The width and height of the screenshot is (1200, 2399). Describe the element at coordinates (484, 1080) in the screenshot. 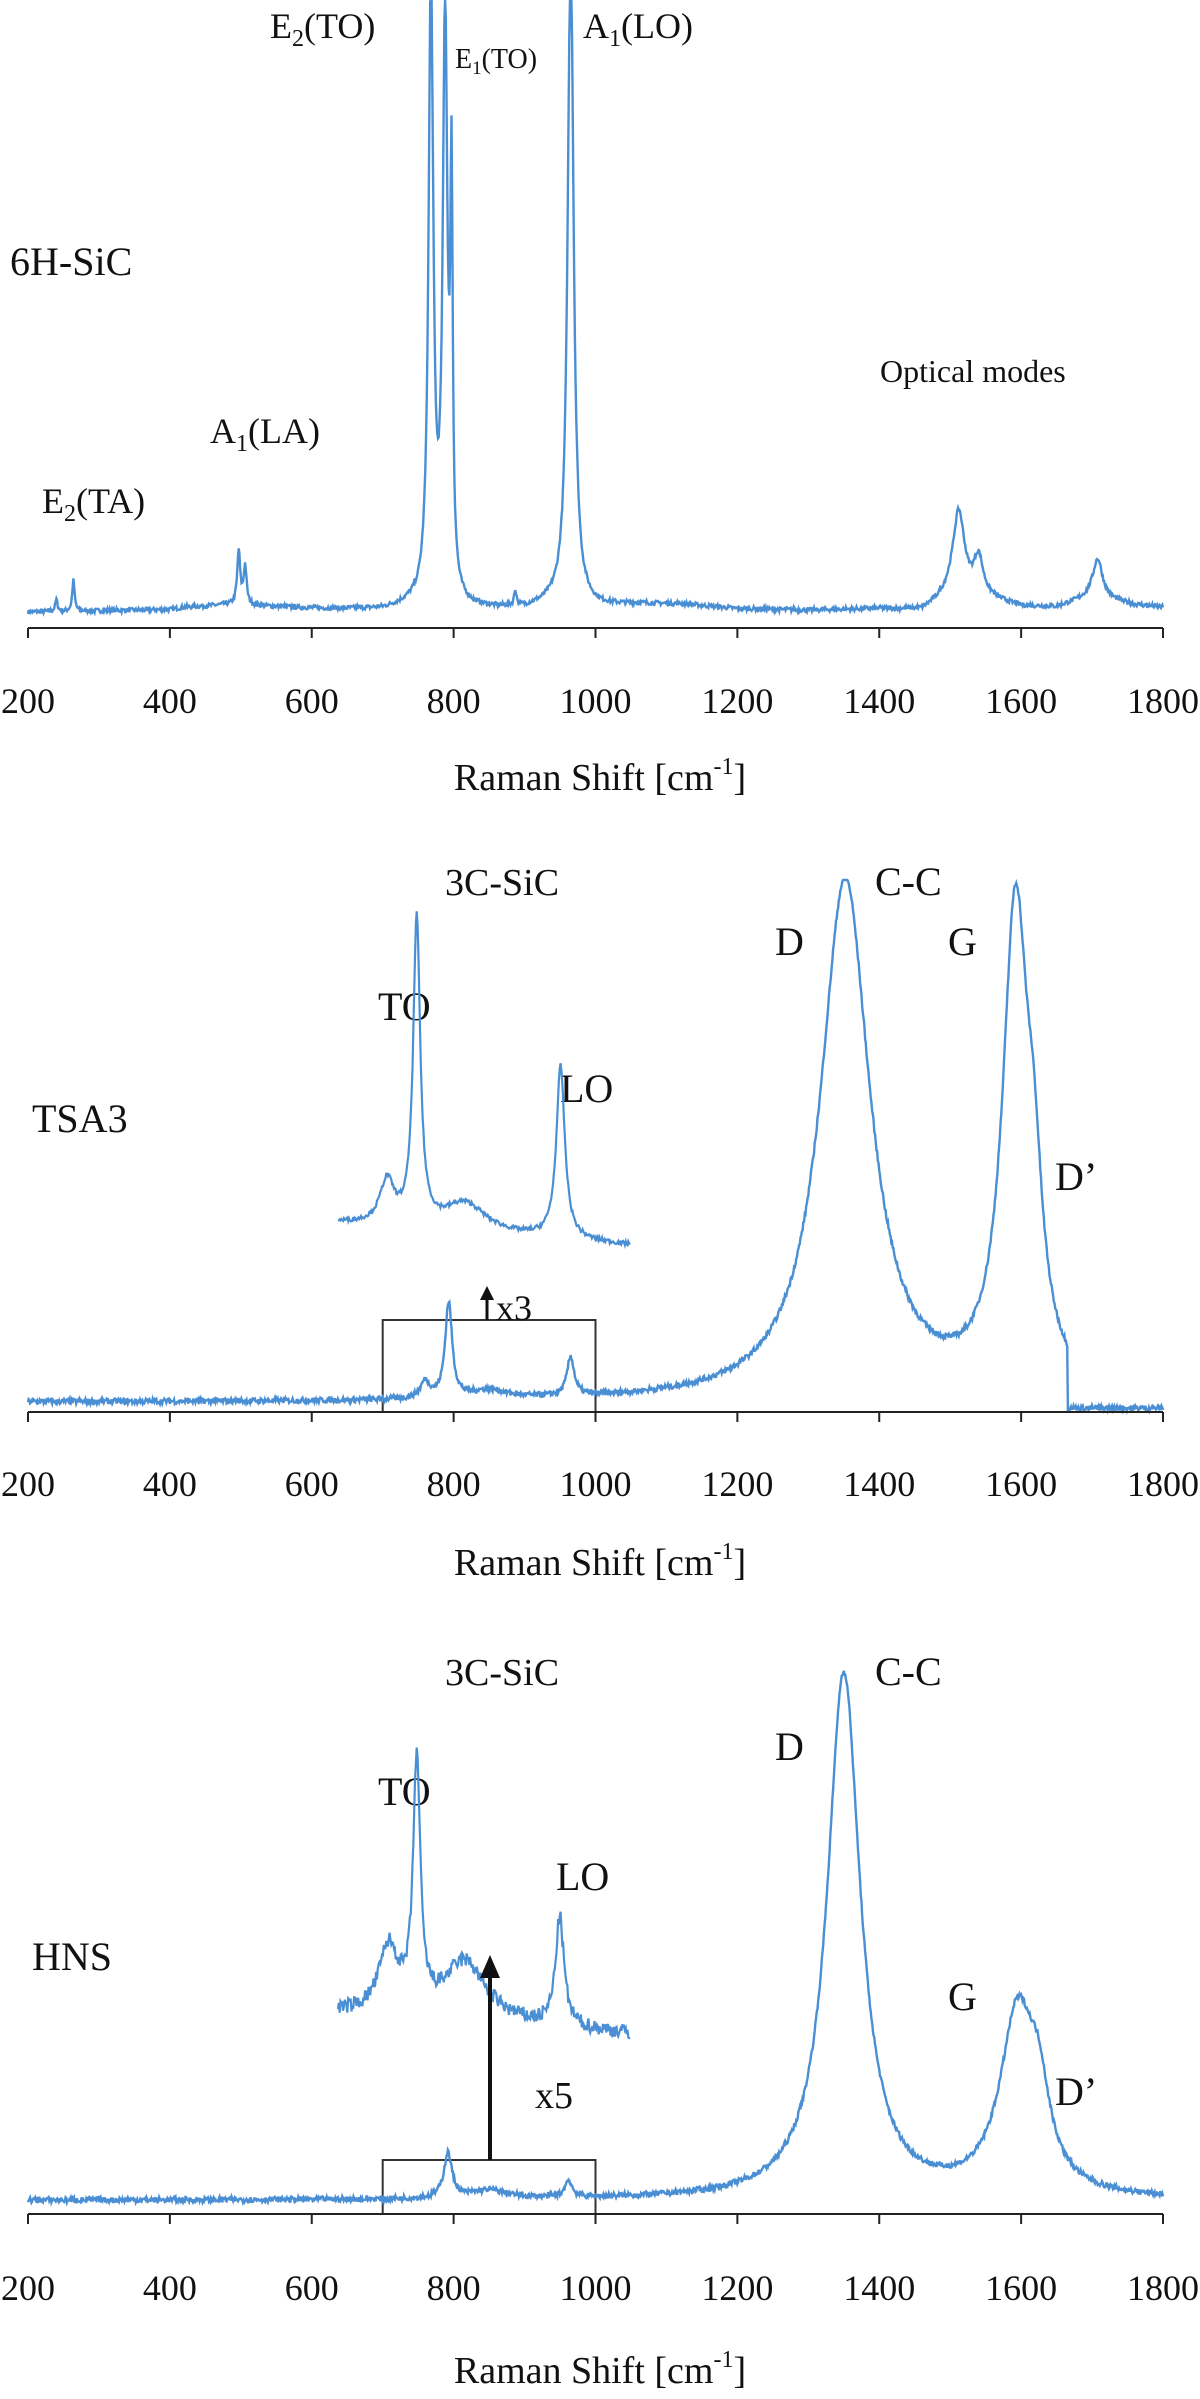

I see `inset-spectrum-tsa3` at that location.